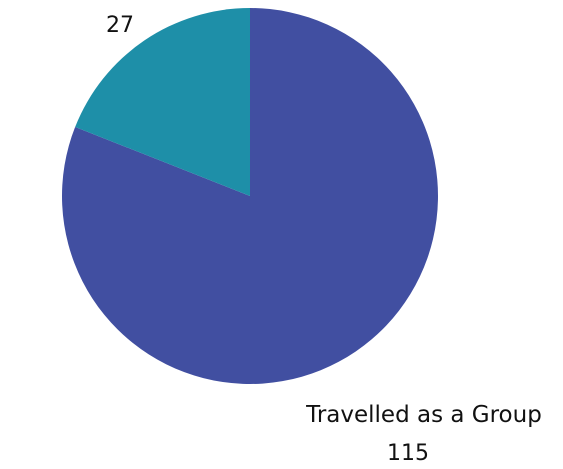 The height and width of the screenshot is (469, 563). I want to click on data-label-name-0: Travelled as a Group, so click(423, 415).